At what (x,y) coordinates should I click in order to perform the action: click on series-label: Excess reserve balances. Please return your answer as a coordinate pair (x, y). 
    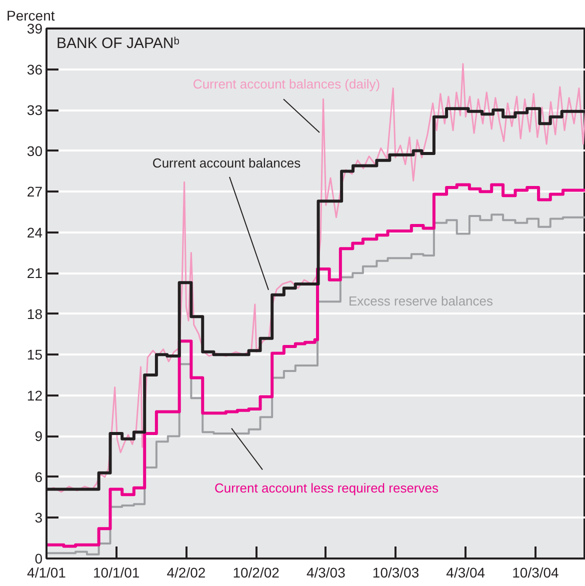
    Looking at the image, I should click on (421, 301).